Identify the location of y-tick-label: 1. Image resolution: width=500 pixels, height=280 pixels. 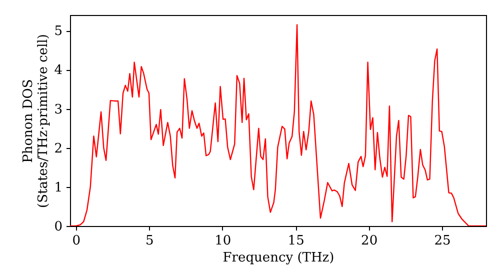
(58, 188).